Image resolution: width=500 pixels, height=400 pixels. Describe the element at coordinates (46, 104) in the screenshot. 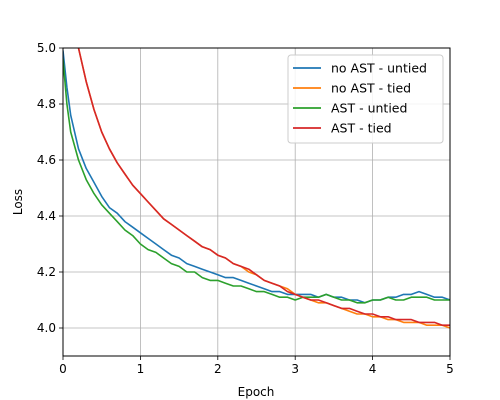

I see `y-tick-label: 4.8` at that location.